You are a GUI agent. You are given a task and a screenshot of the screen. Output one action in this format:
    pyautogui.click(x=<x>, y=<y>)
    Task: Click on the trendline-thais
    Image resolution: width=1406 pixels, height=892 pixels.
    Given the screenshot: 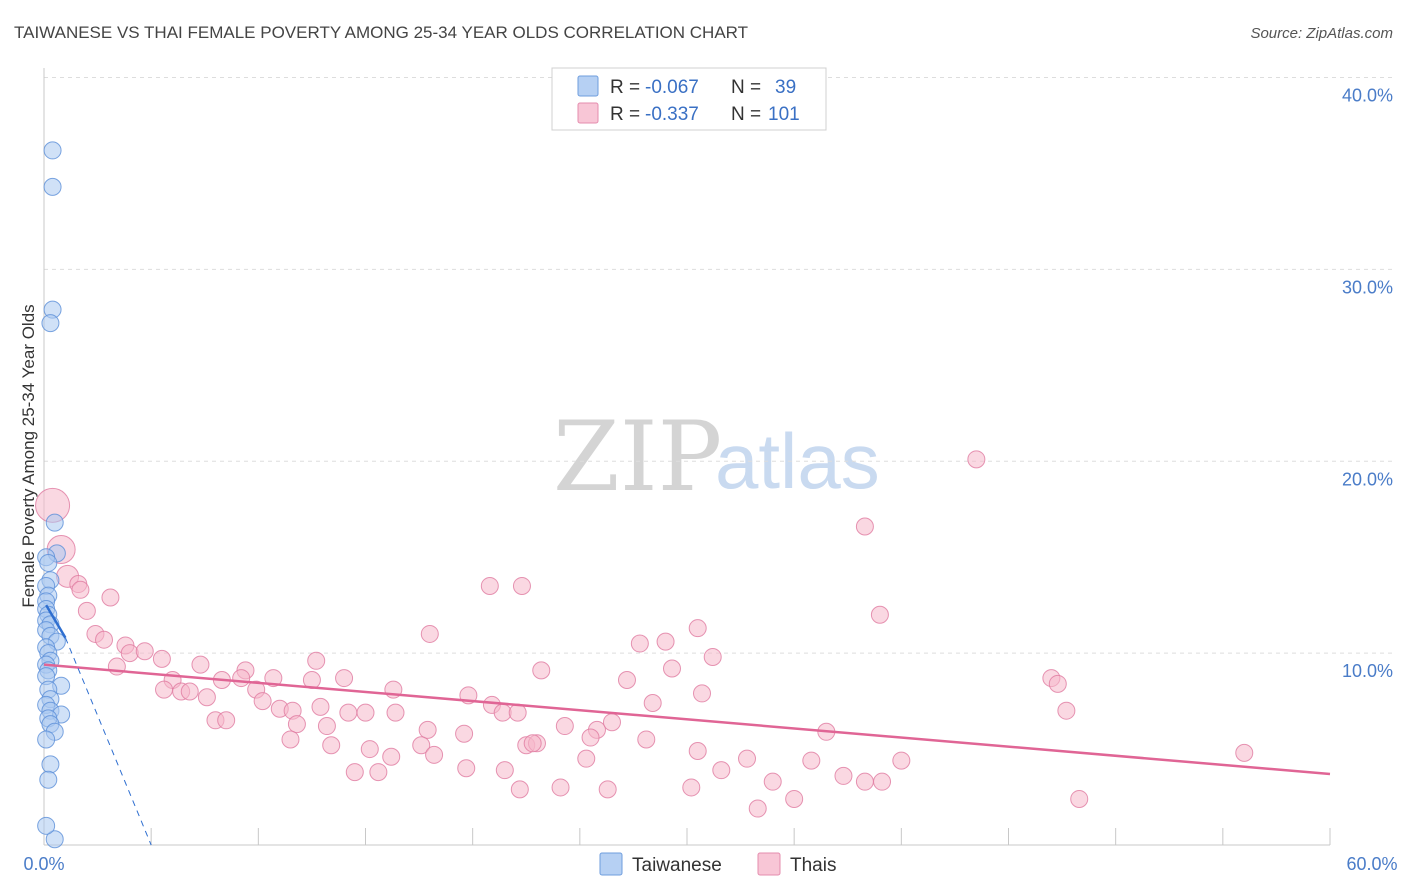 What is the action you would take?
    pyautogui.click(x=687, y=719)
    